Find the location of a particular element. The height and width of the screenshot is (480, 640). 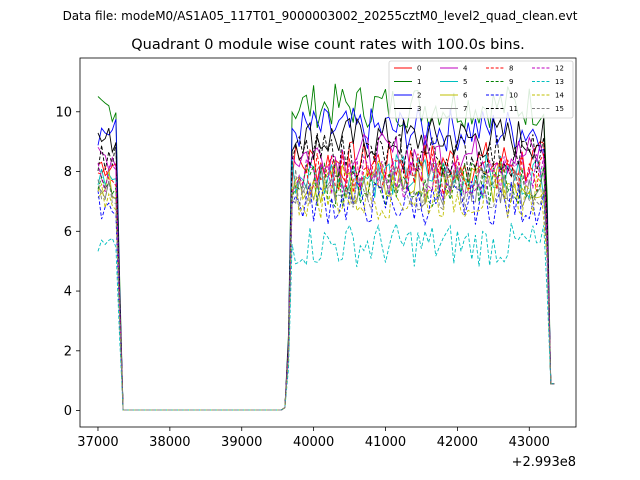

legend-label-7: 7 is located at coordinates (465, 109).